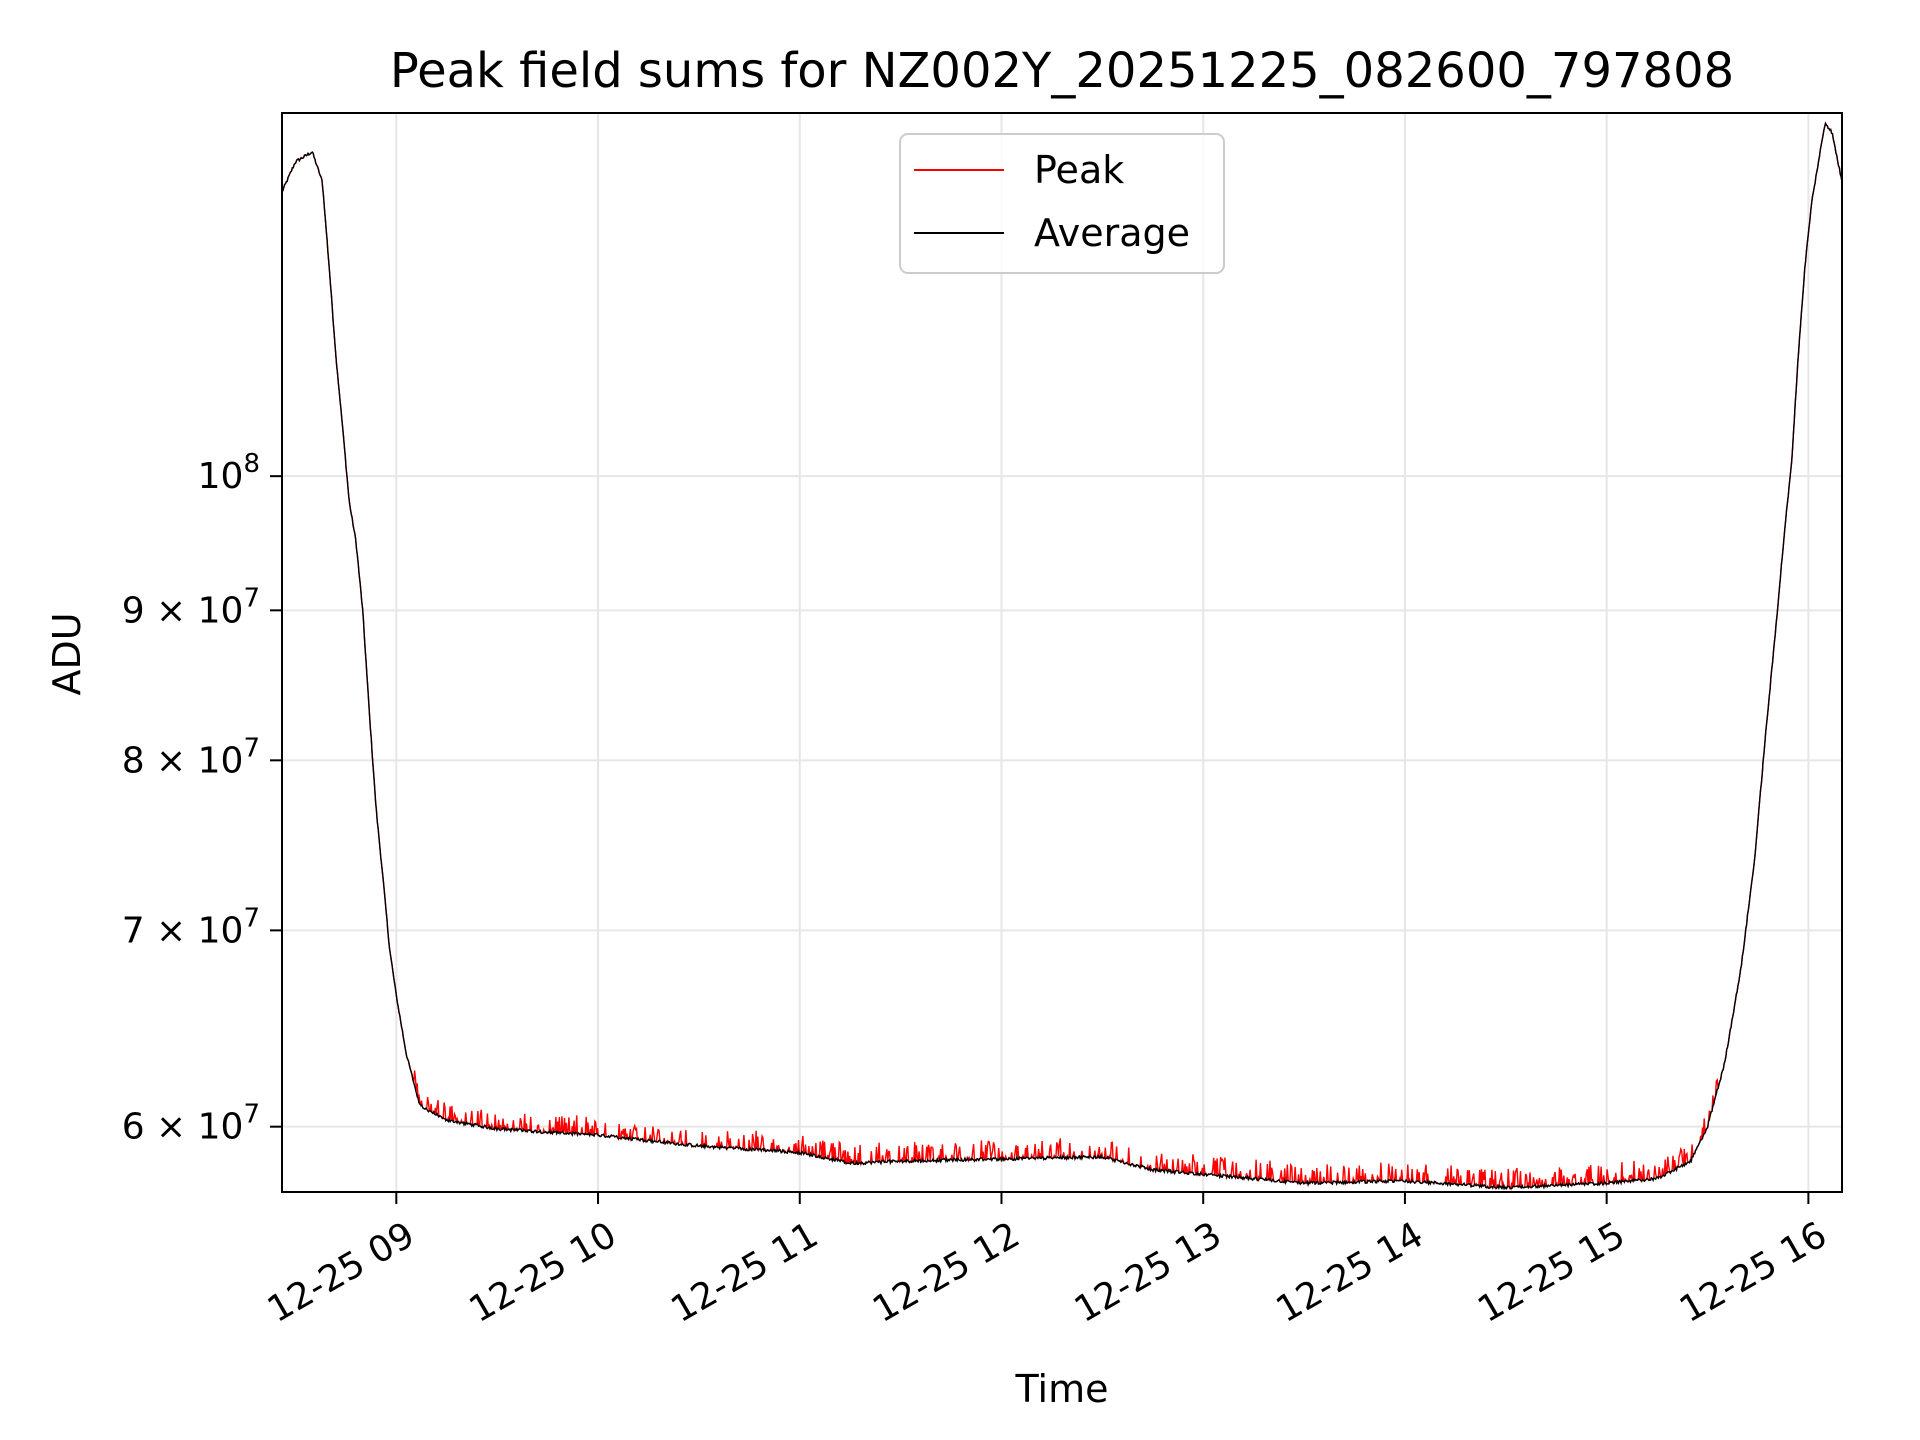  Describe the element at coordinates (1062, 1389) in the screenshot. I see `x-axis-label: Time` at that location.